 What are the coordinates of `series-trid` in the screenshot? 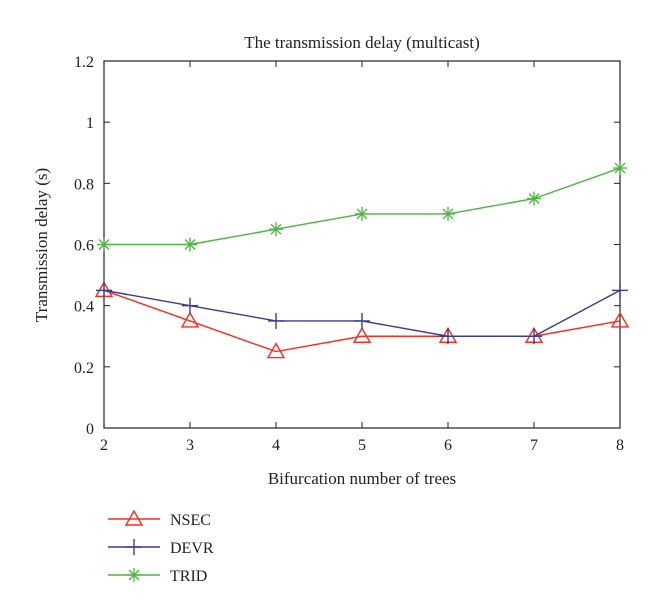 It's located at (362, 206).